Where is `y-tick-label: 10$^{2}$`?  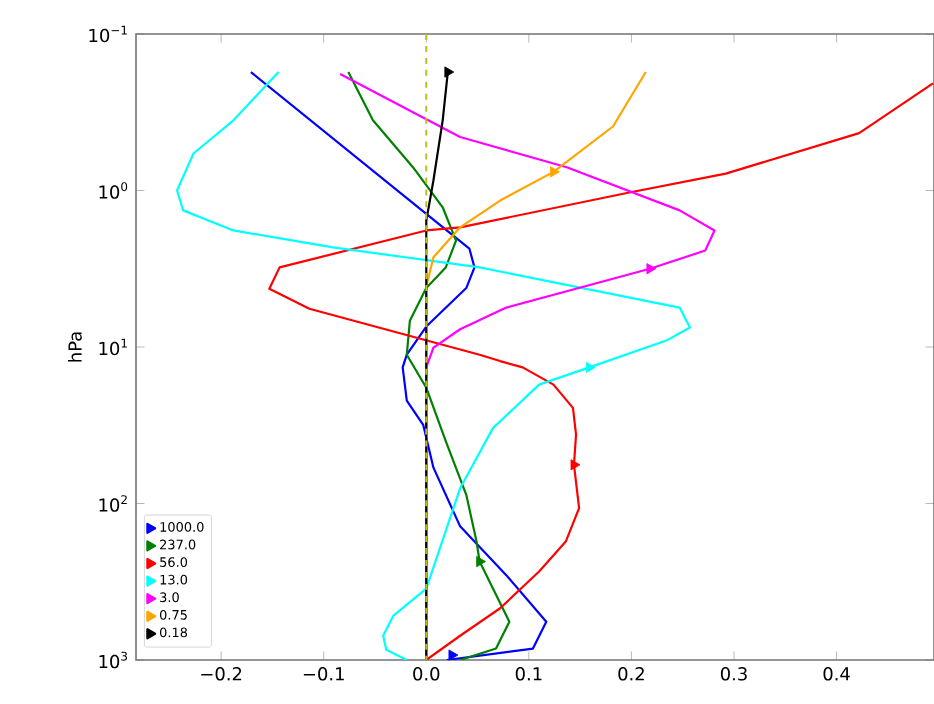
y-tick-label: 10$^{2}$ is located at coordinates (113, 503).